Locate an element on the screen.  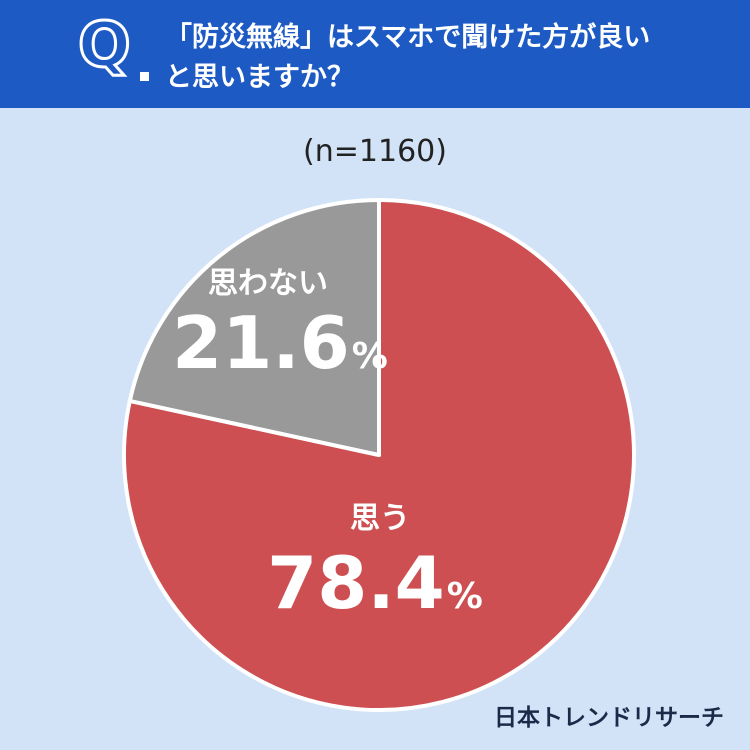
question-header: Q 「防災無線」はスマホで聞けた方が良い と思いますか？ is located at coordinates (375, 54).